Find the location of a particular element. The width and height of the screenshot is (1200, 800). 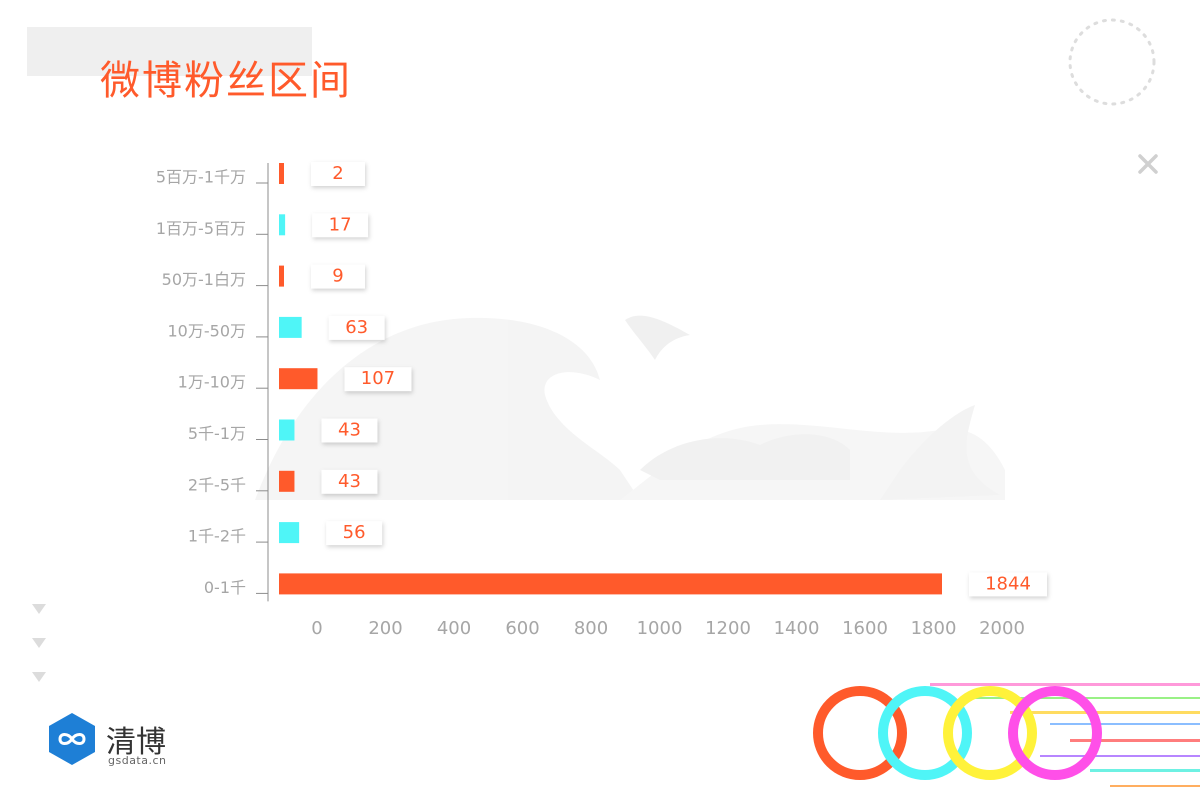

value-label: 17 is located at coordinates (340, 224).